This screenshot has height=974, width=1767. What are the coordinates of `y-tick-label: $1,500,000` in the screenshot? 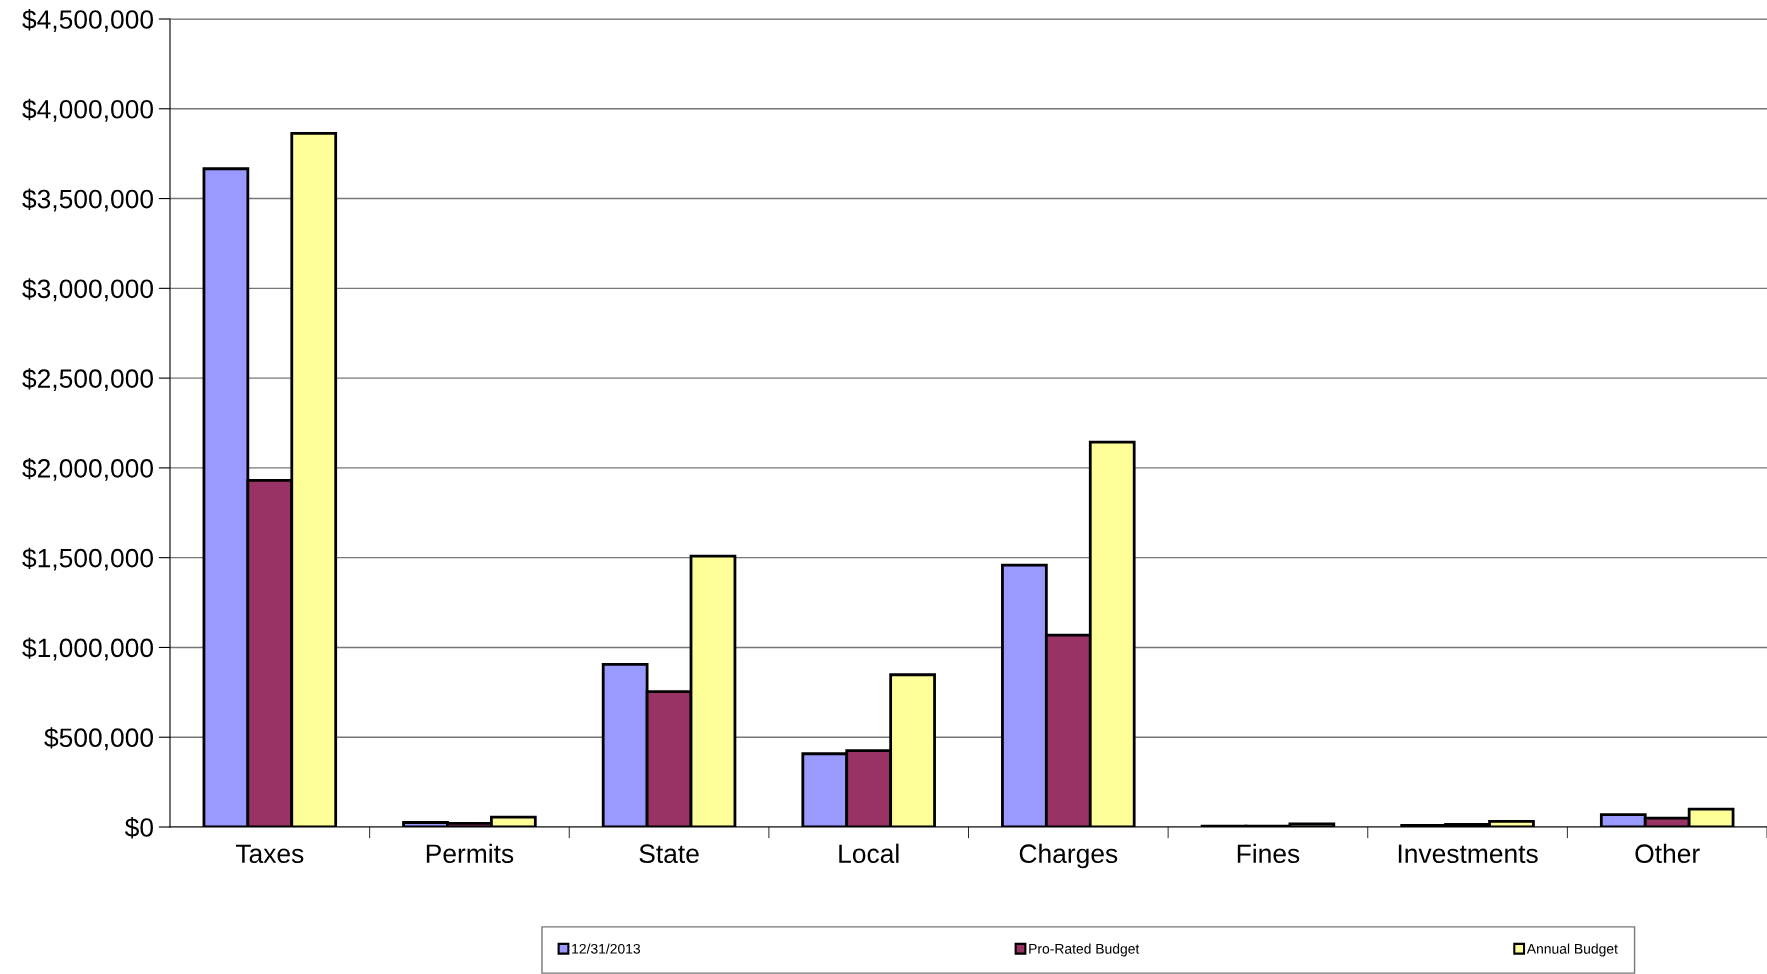 It's located at (88, 559).